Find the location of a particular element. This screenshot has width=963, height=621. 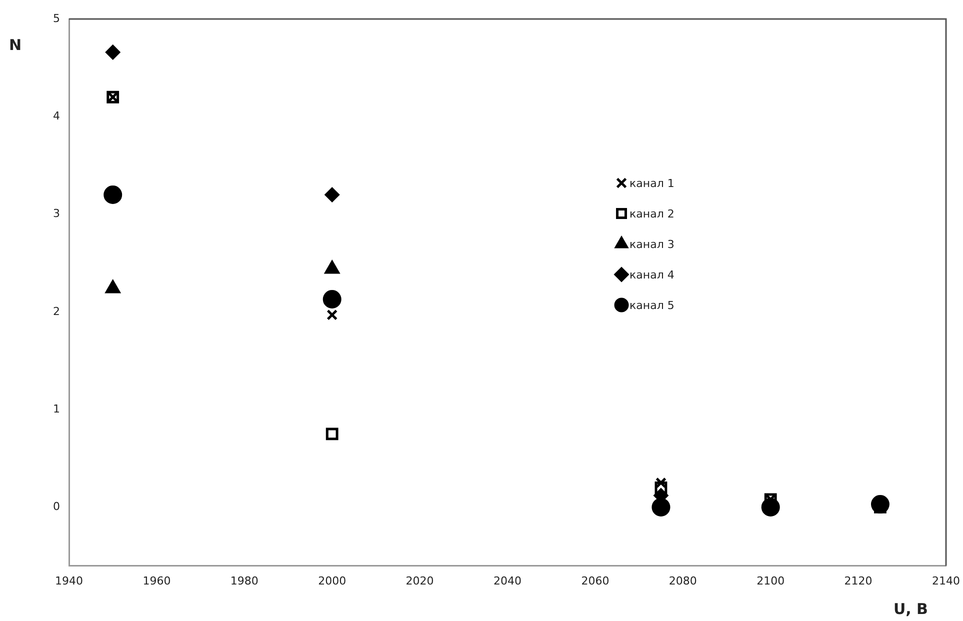

x-tick-label: 2020 is located at coordinates (420, 581).